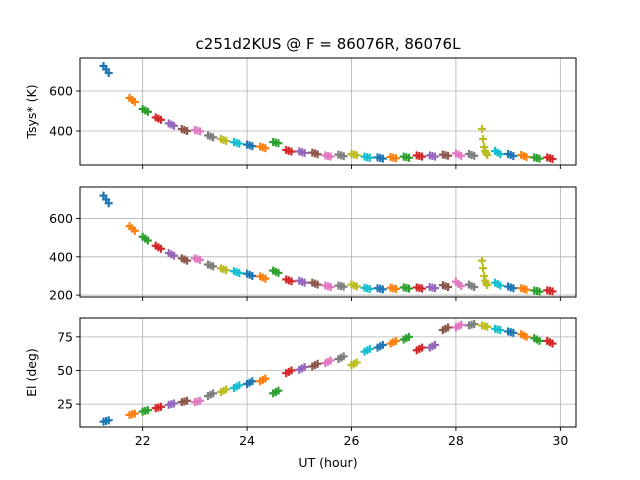 This screenshot has width=640, height=480. I want to click on x-tick-label: 30, so click(560, 440).